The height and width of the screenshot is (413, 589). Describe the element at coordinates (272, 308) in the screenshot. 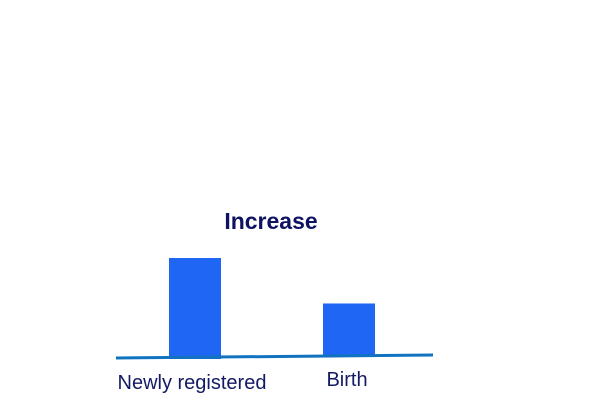

I see `bars-group` at that location.